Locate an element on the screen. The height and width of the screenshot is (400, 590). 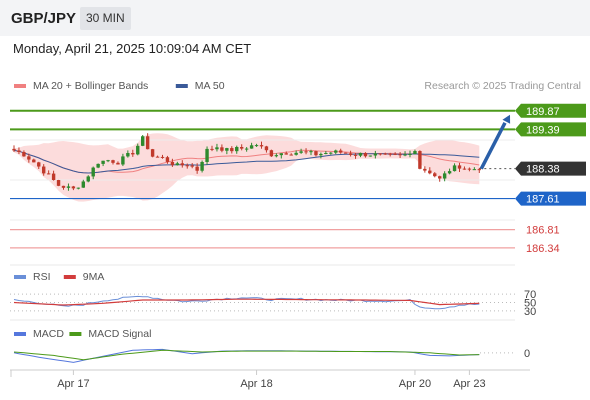
x-axis-label: Apr 18 is located at coordinates (256, 384).